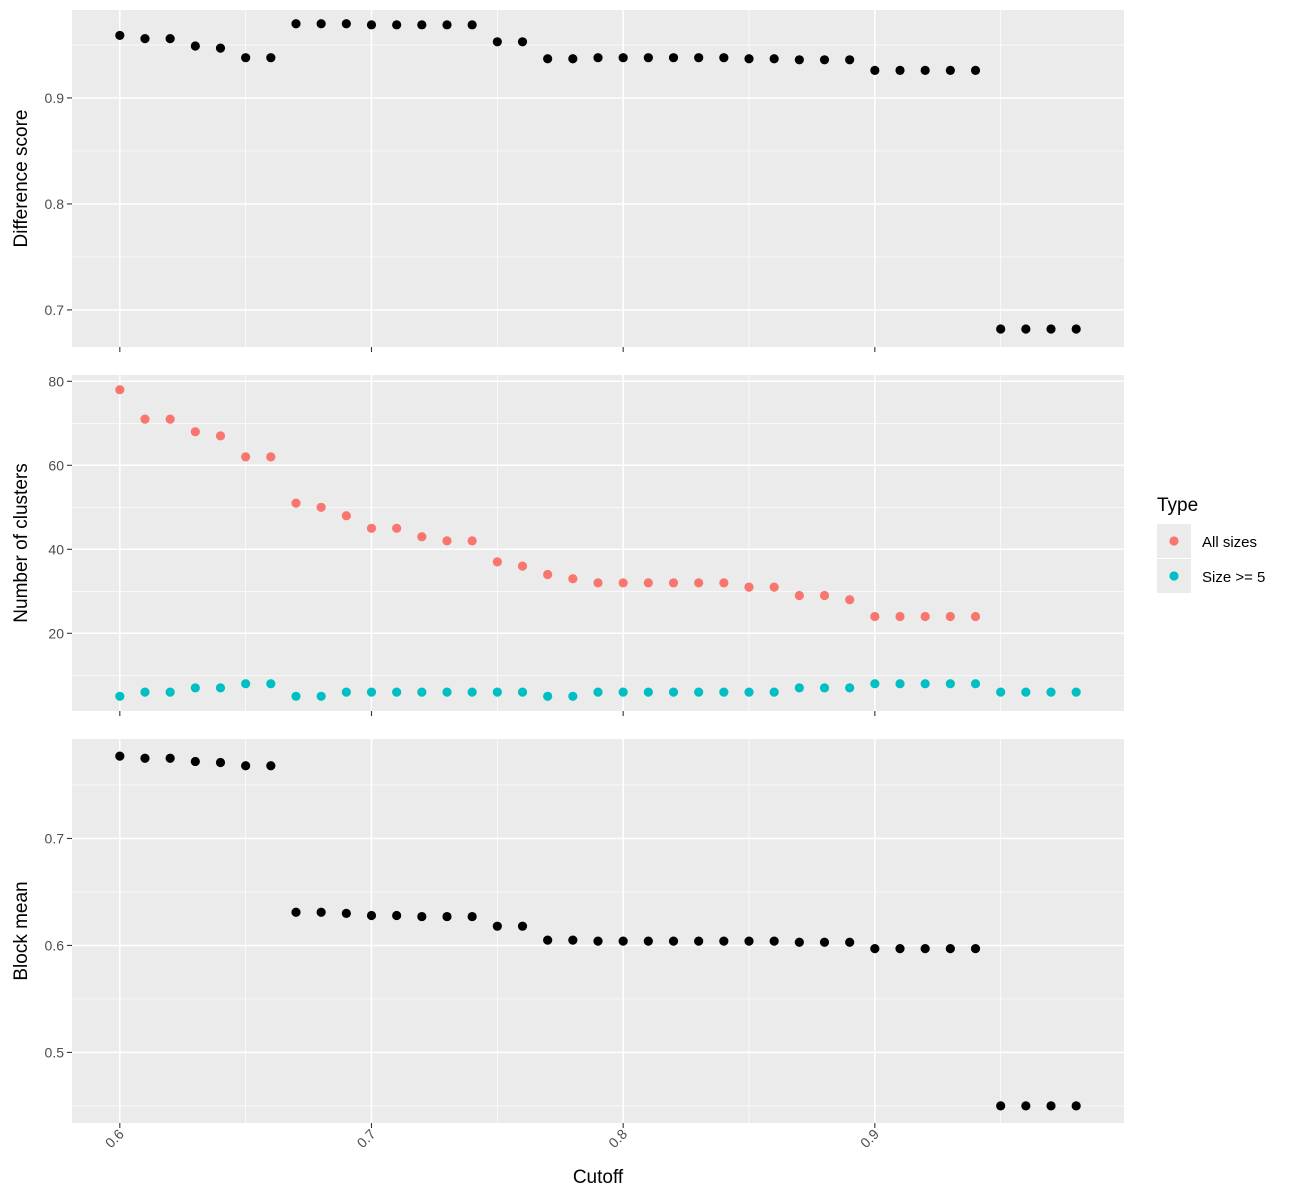  Describe the element at coordinates (366, 1138) in the screenshot. I see `x-tick-label: 0.7` at that location.